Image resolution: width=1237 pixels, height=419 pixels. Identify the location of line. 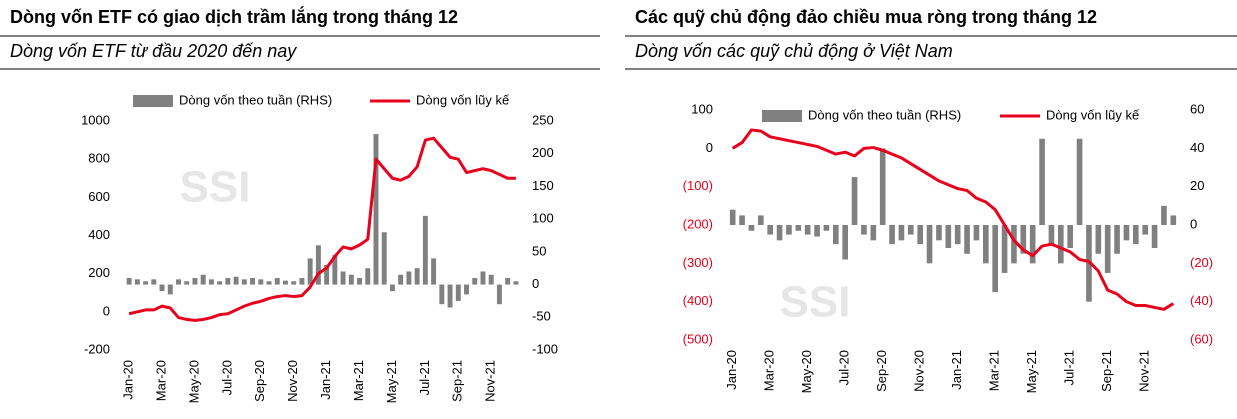
(322, 229).